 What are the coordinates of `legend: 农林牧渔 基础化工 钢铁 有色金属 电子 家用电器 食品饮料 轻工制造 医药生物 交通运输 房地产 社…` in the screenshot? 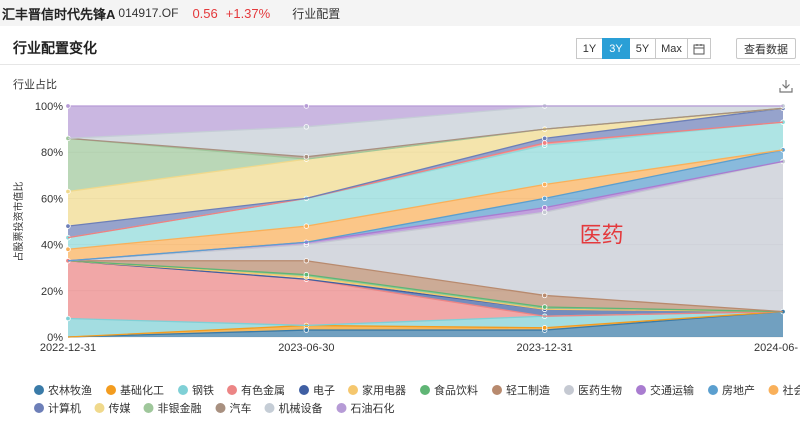 It's located at (417, 399).